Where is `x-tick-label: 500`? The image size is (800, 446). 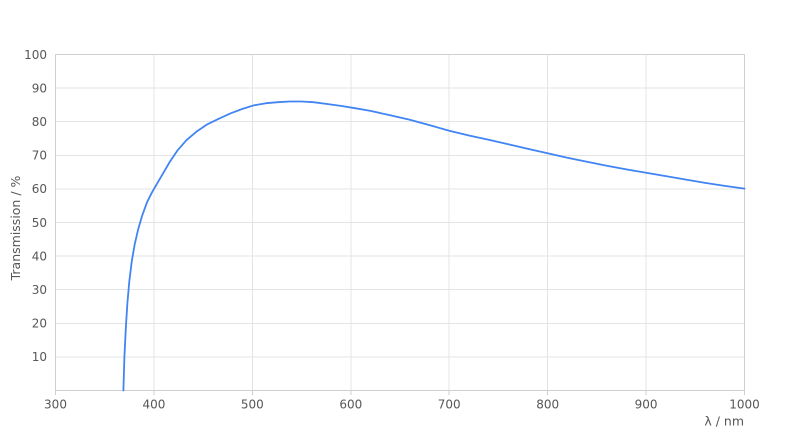
x-tick-label: 500 is located at coordinates (252, 405).